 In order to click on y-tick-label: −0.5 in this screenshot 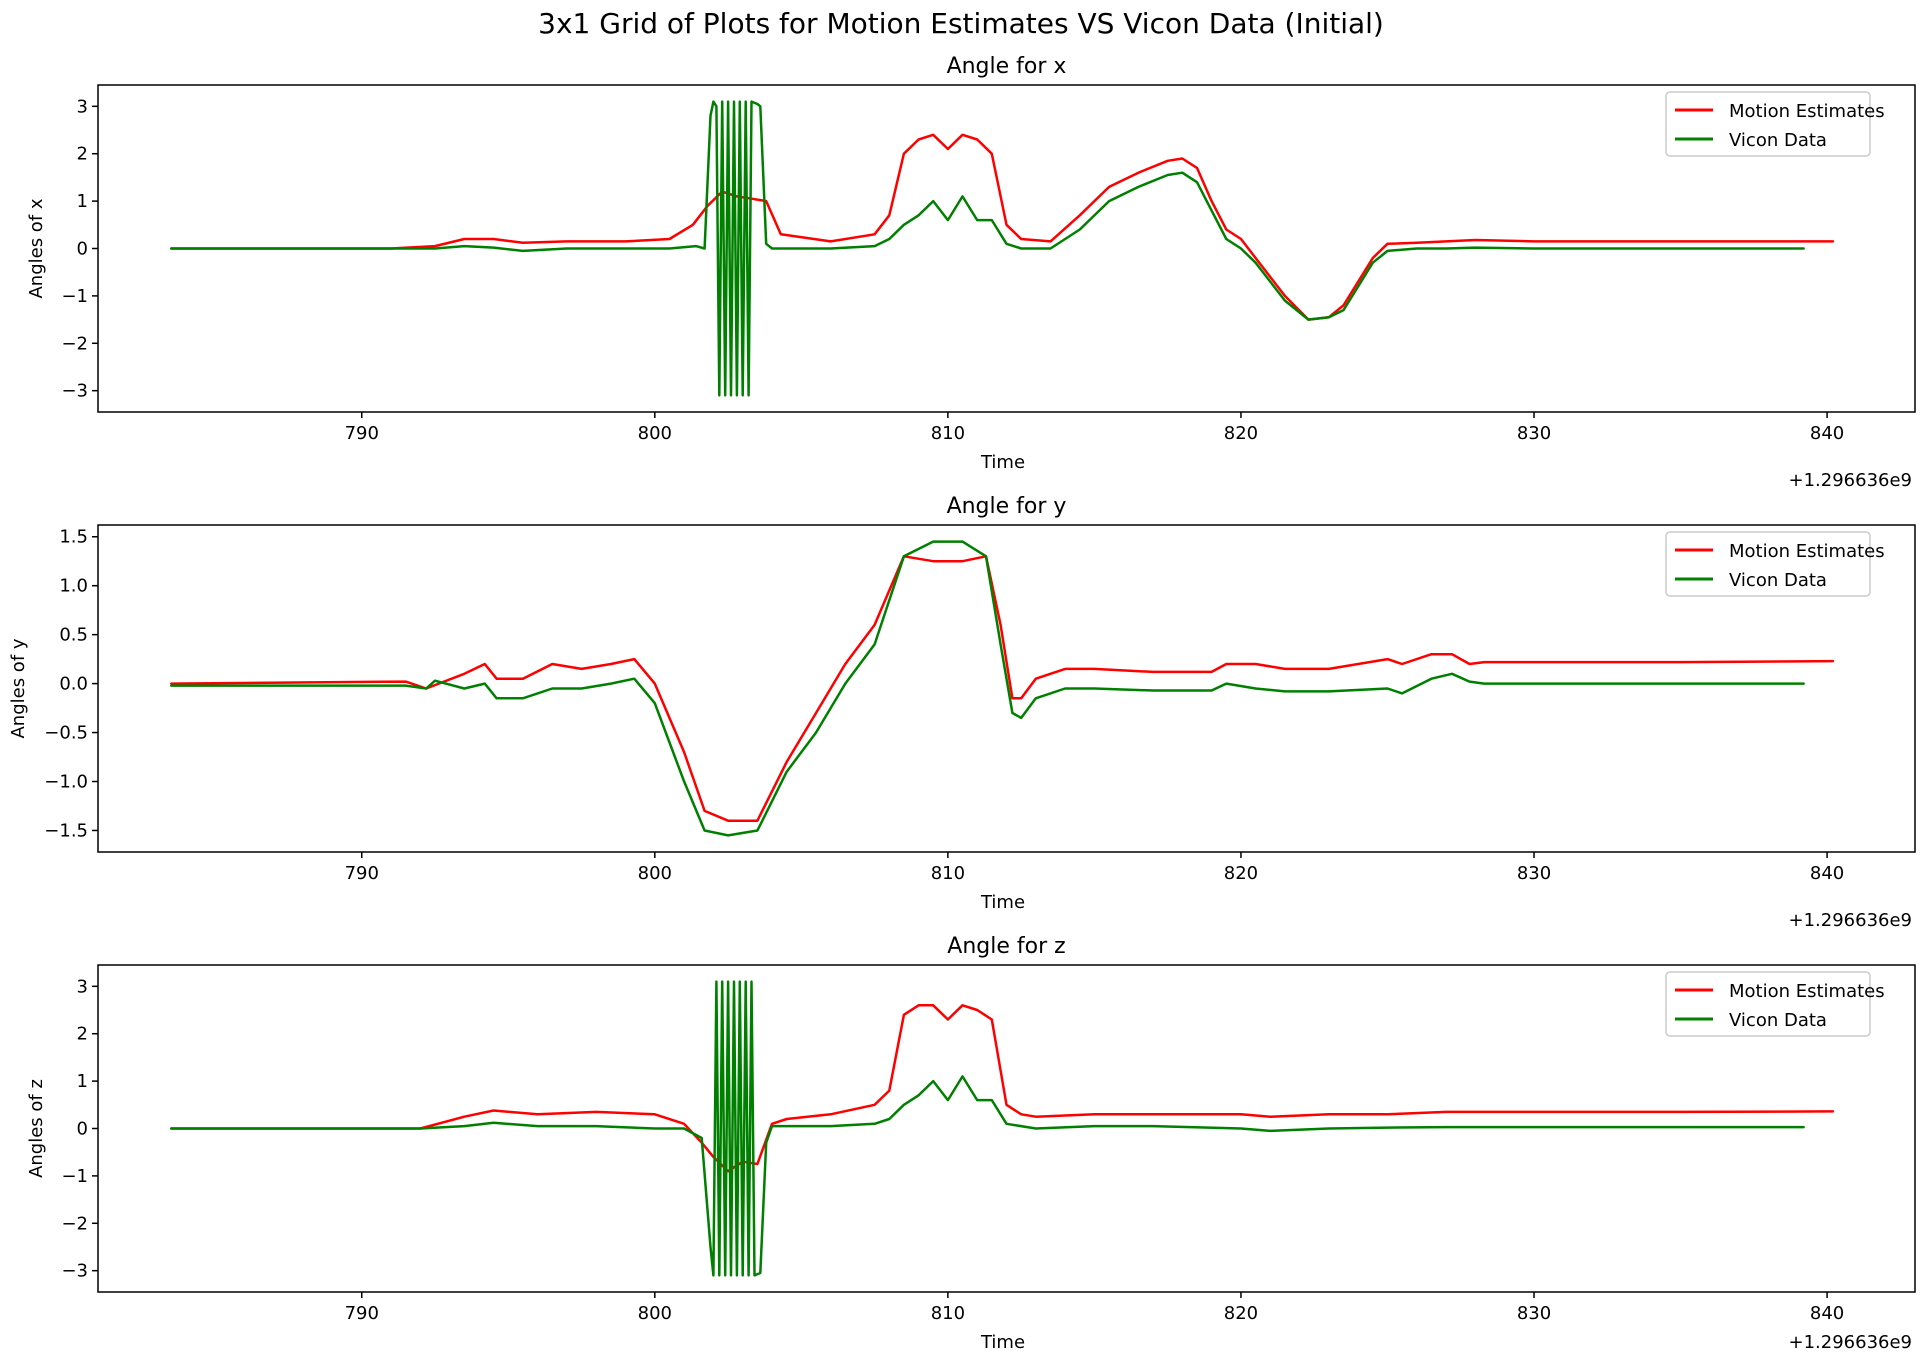, I will do `click(66, 733)`.